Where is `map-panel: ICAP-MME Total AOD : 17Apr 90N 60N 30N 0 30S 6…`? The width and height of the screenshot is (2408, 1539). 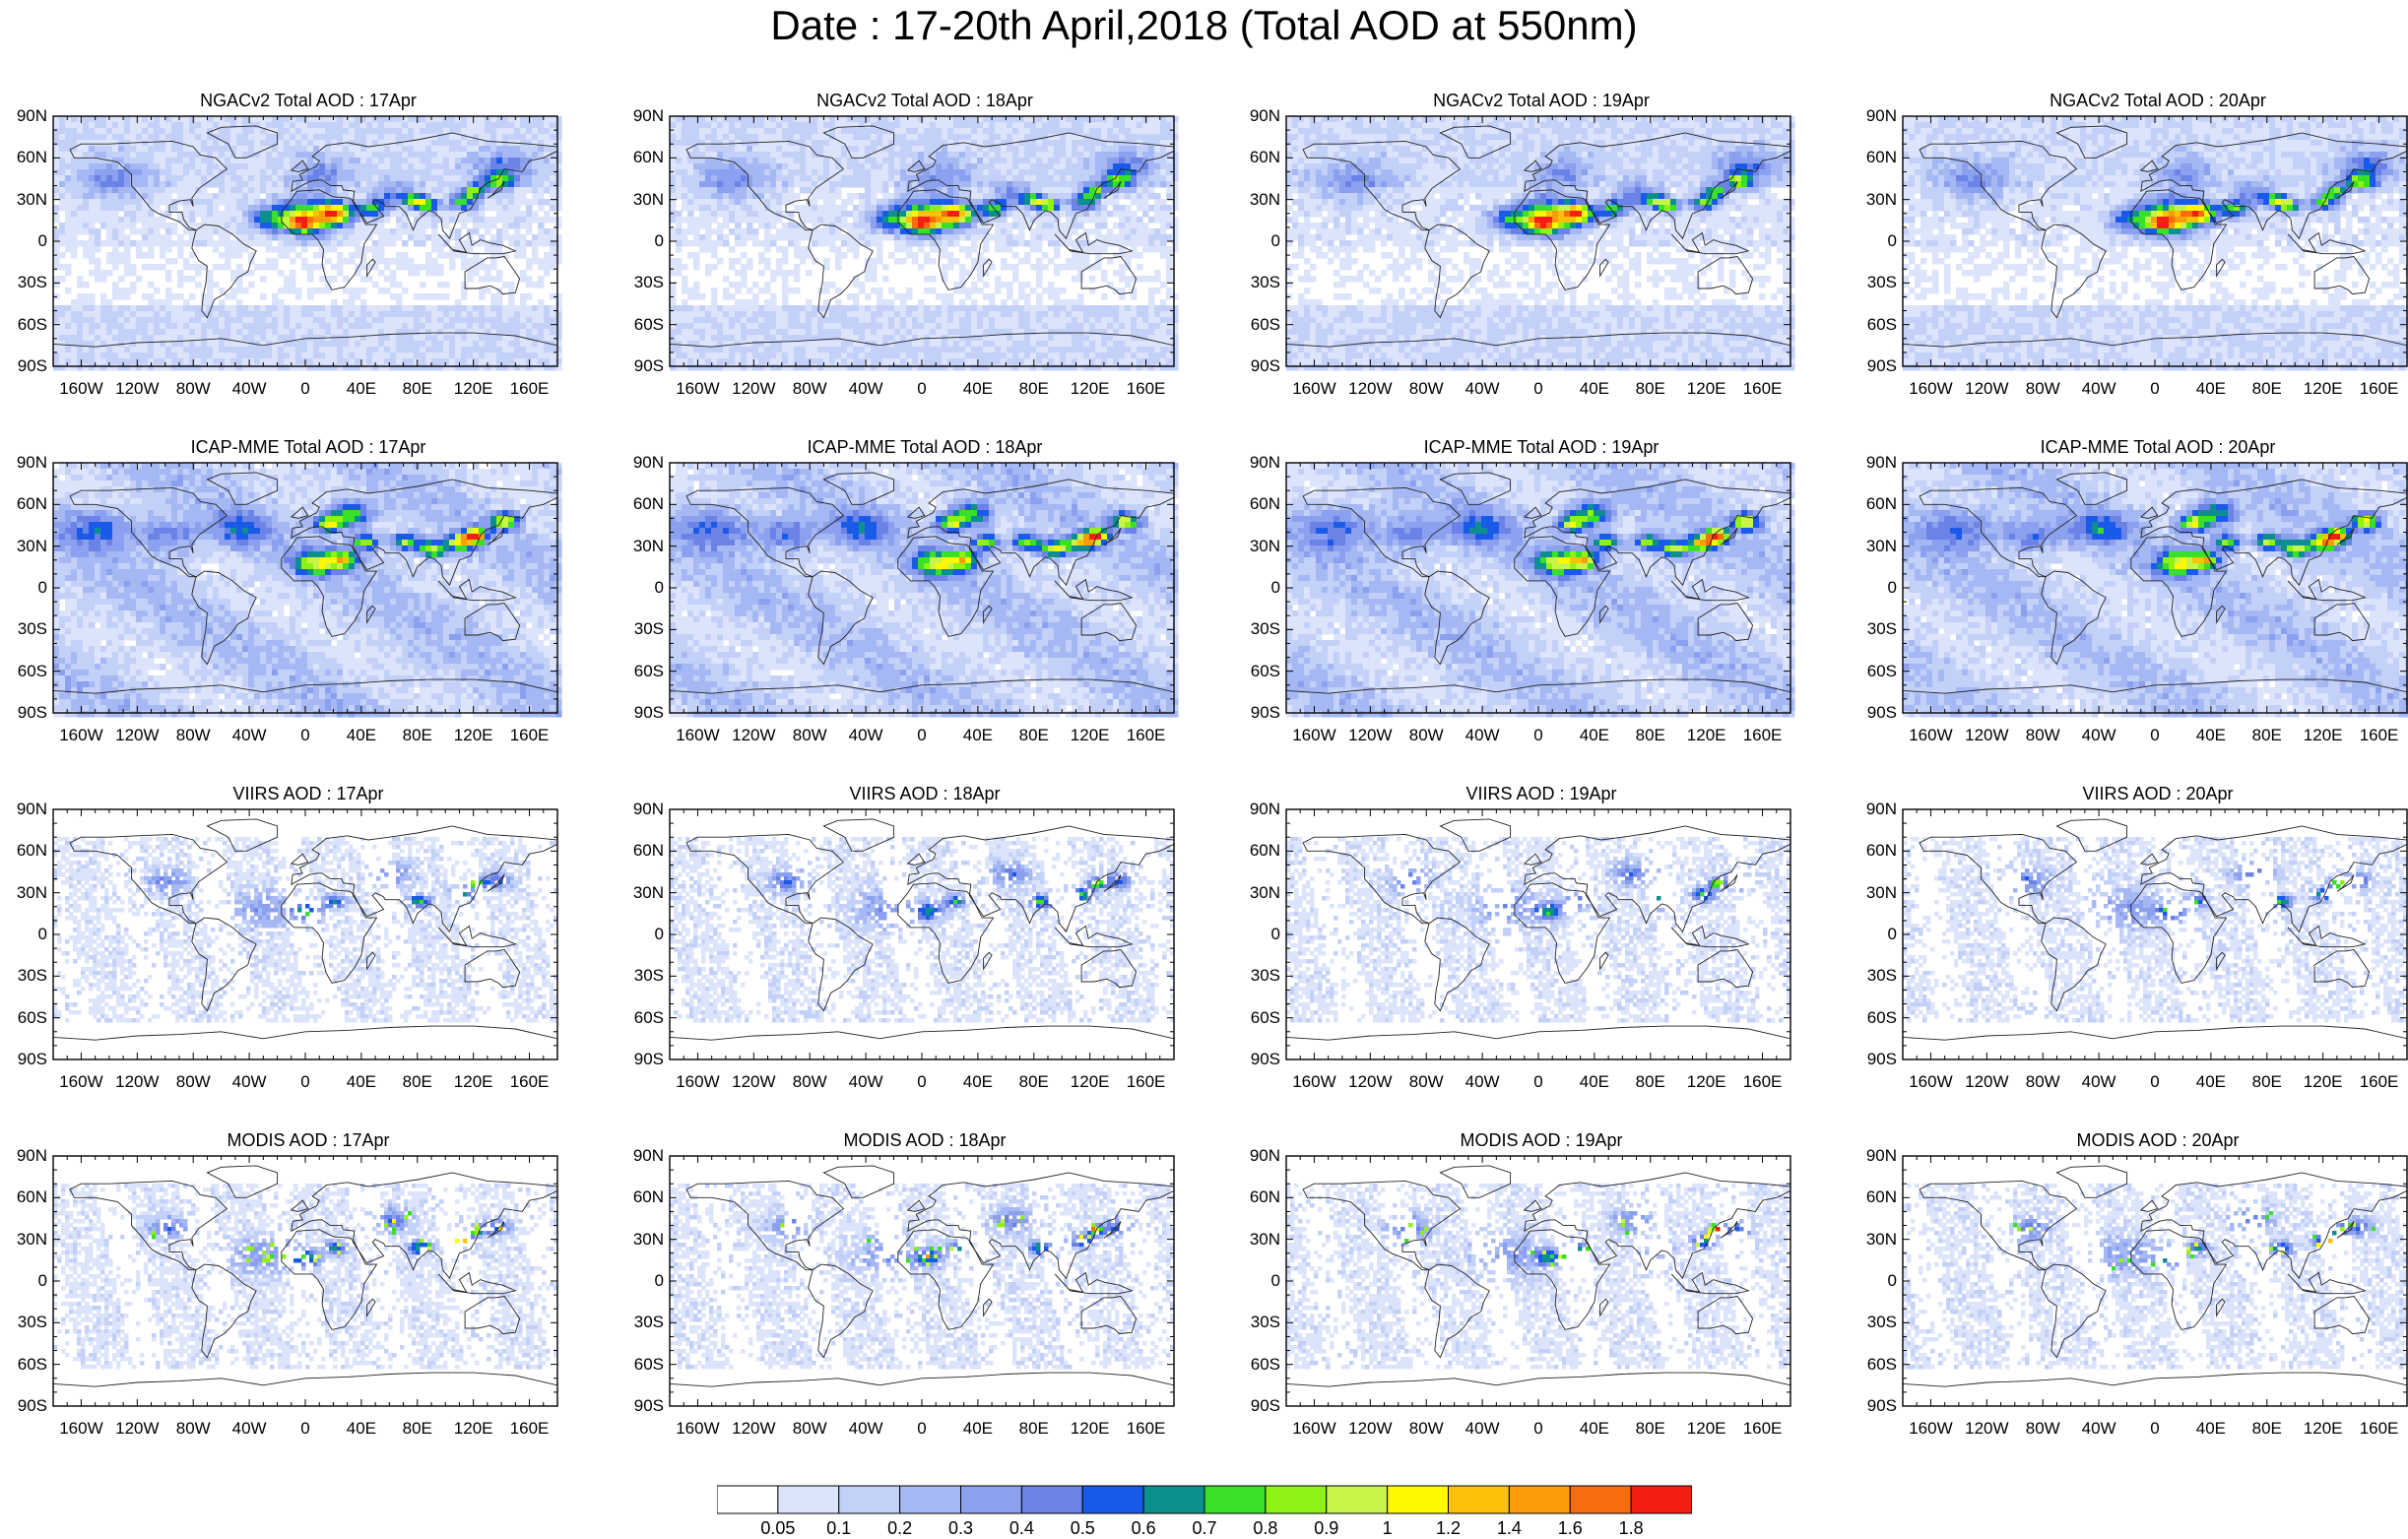 map-panel: ICAP-MME Total AOD : 17Apr 90N 60N 30N 0 30S 6… is located at coordinates (309, 599).